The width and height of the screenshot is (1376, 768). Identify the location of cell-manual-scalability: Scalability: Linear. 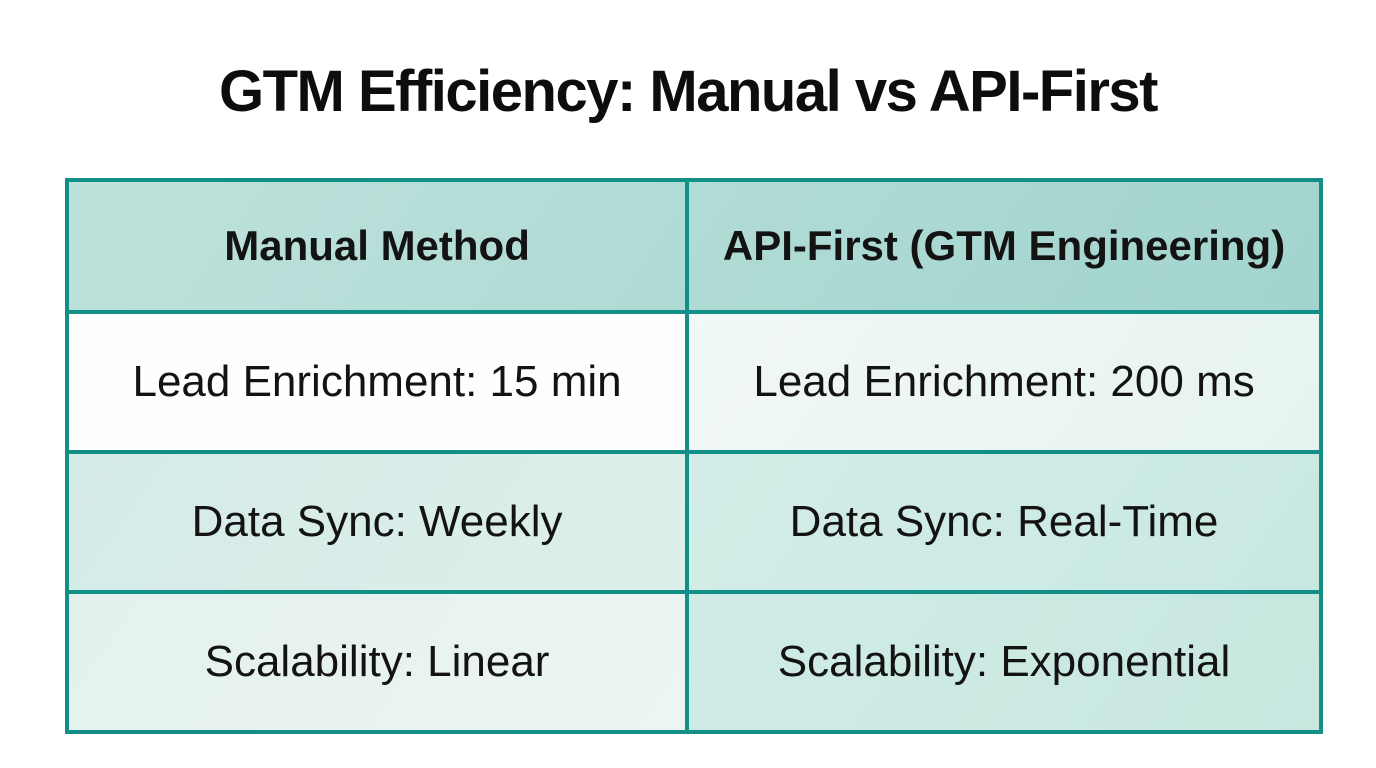
(377, 662).